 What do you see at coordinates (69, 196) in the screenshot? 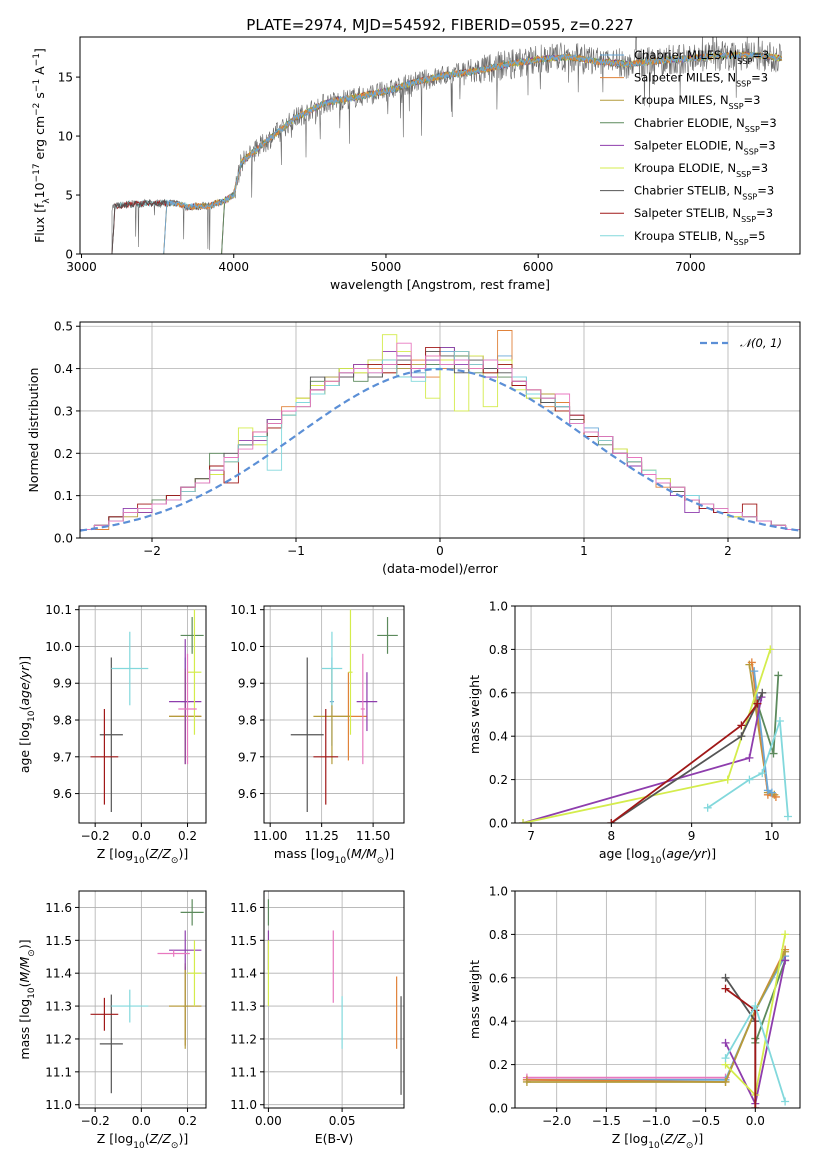
I see `y-tick-label: 5` at bounding box center [69, 196].